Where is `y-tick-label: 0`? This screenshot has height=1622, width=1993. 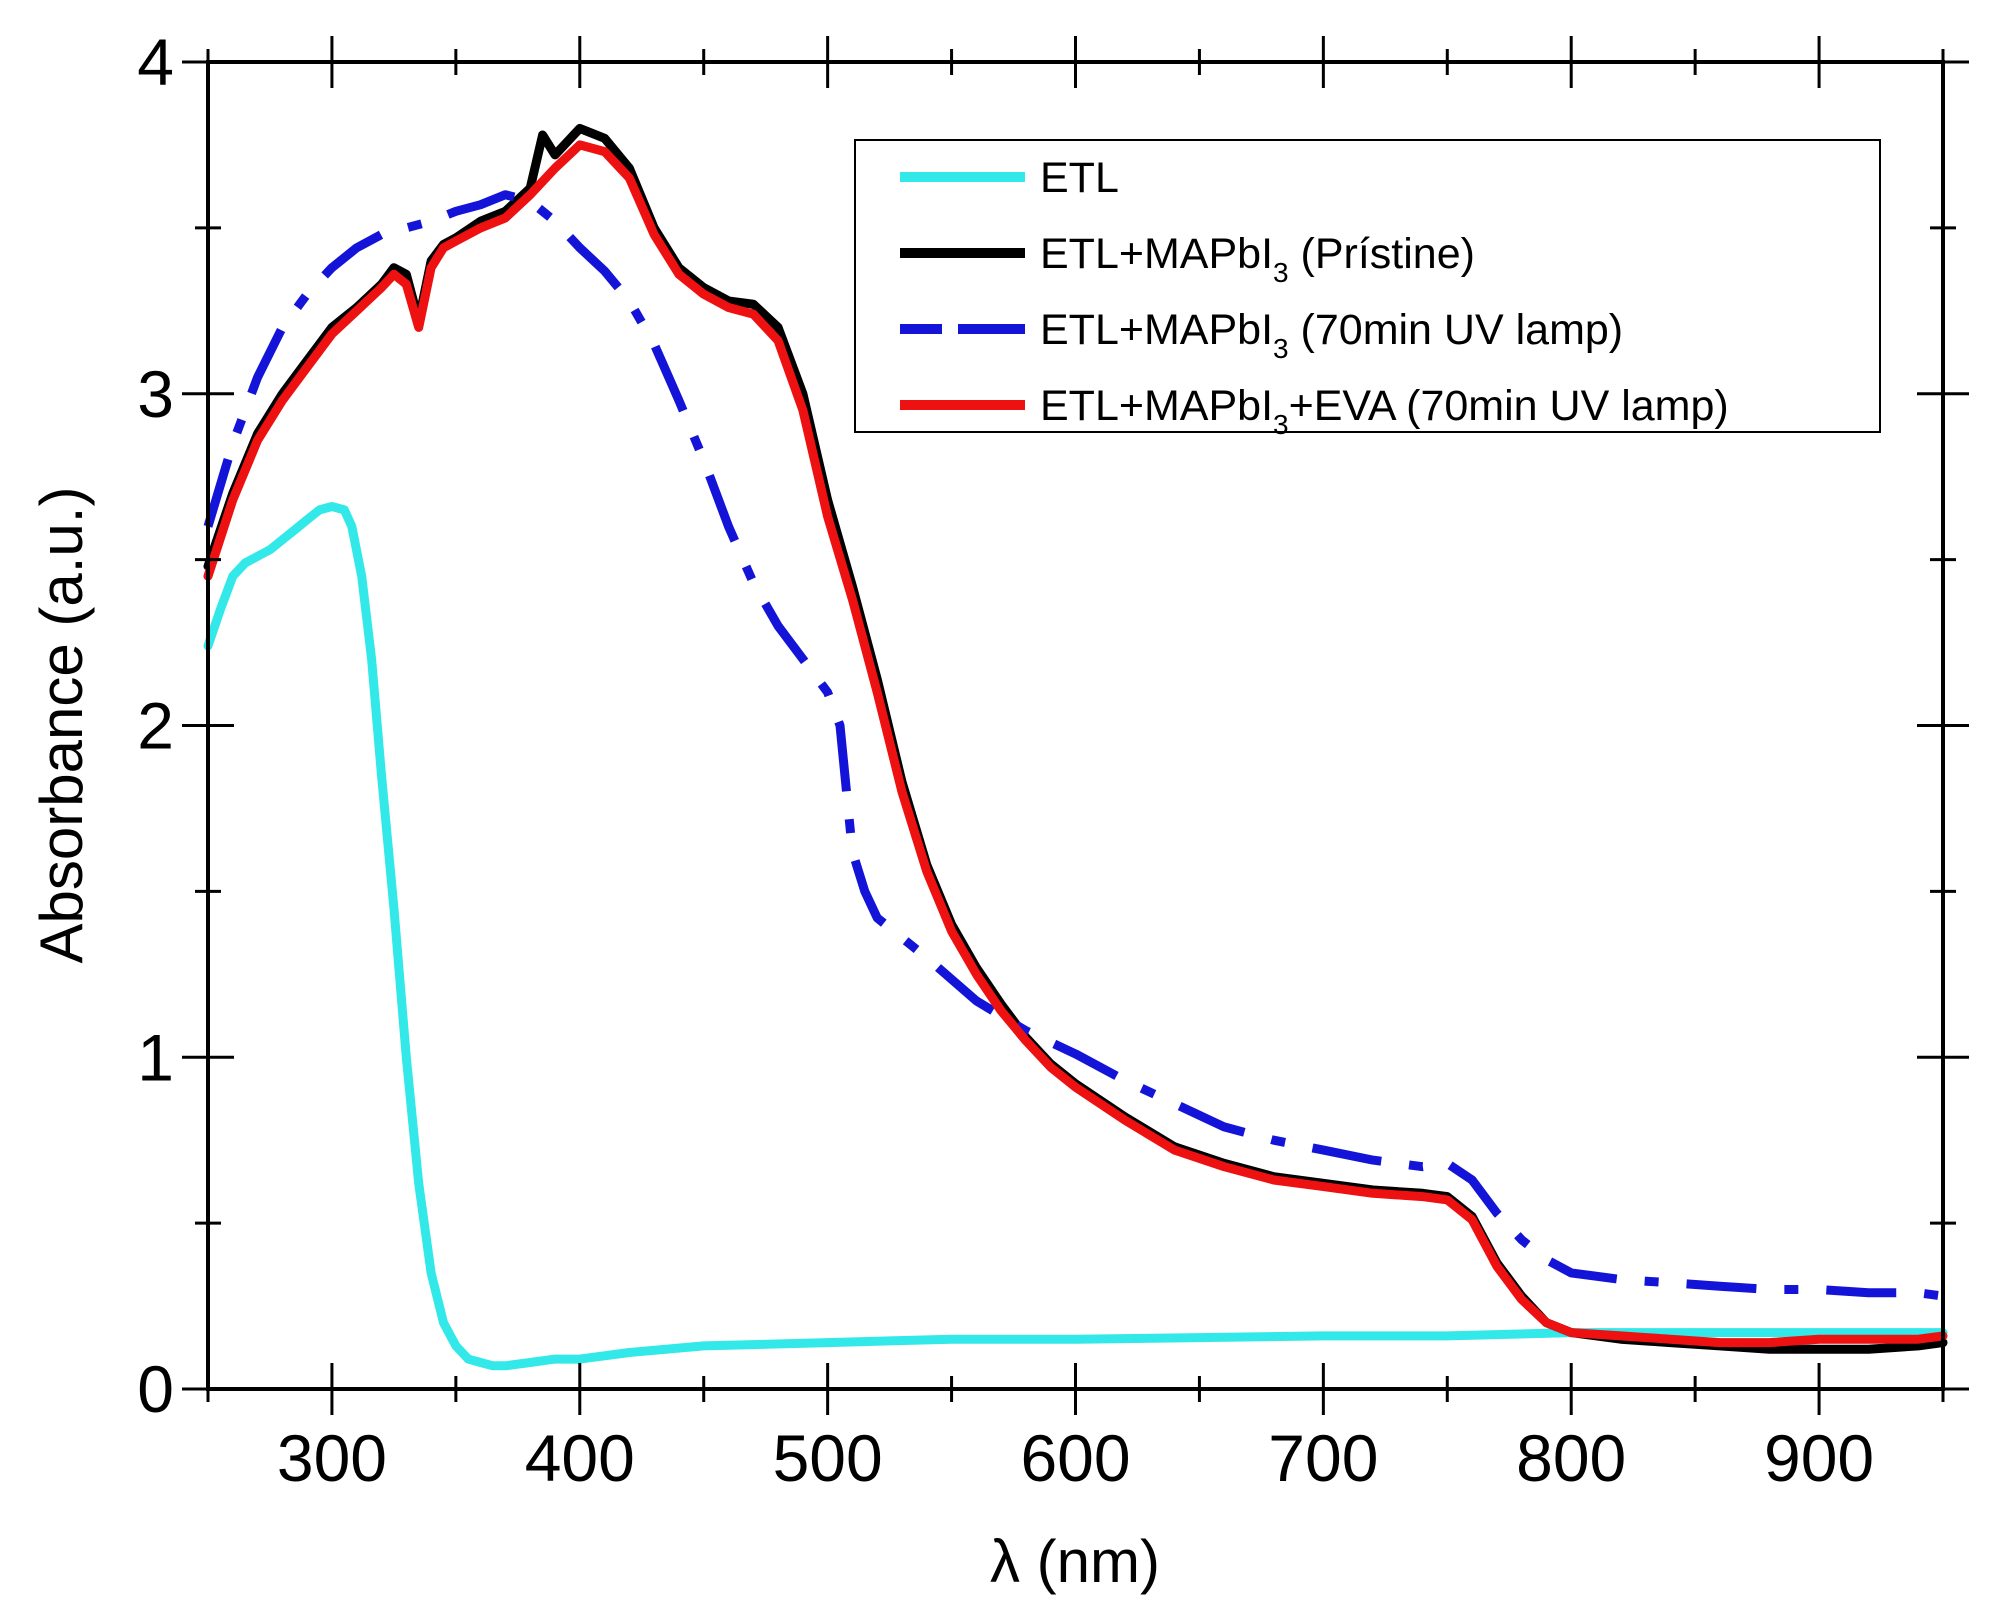 y-tick-label: 0 is located at coordinates (155, 1389).